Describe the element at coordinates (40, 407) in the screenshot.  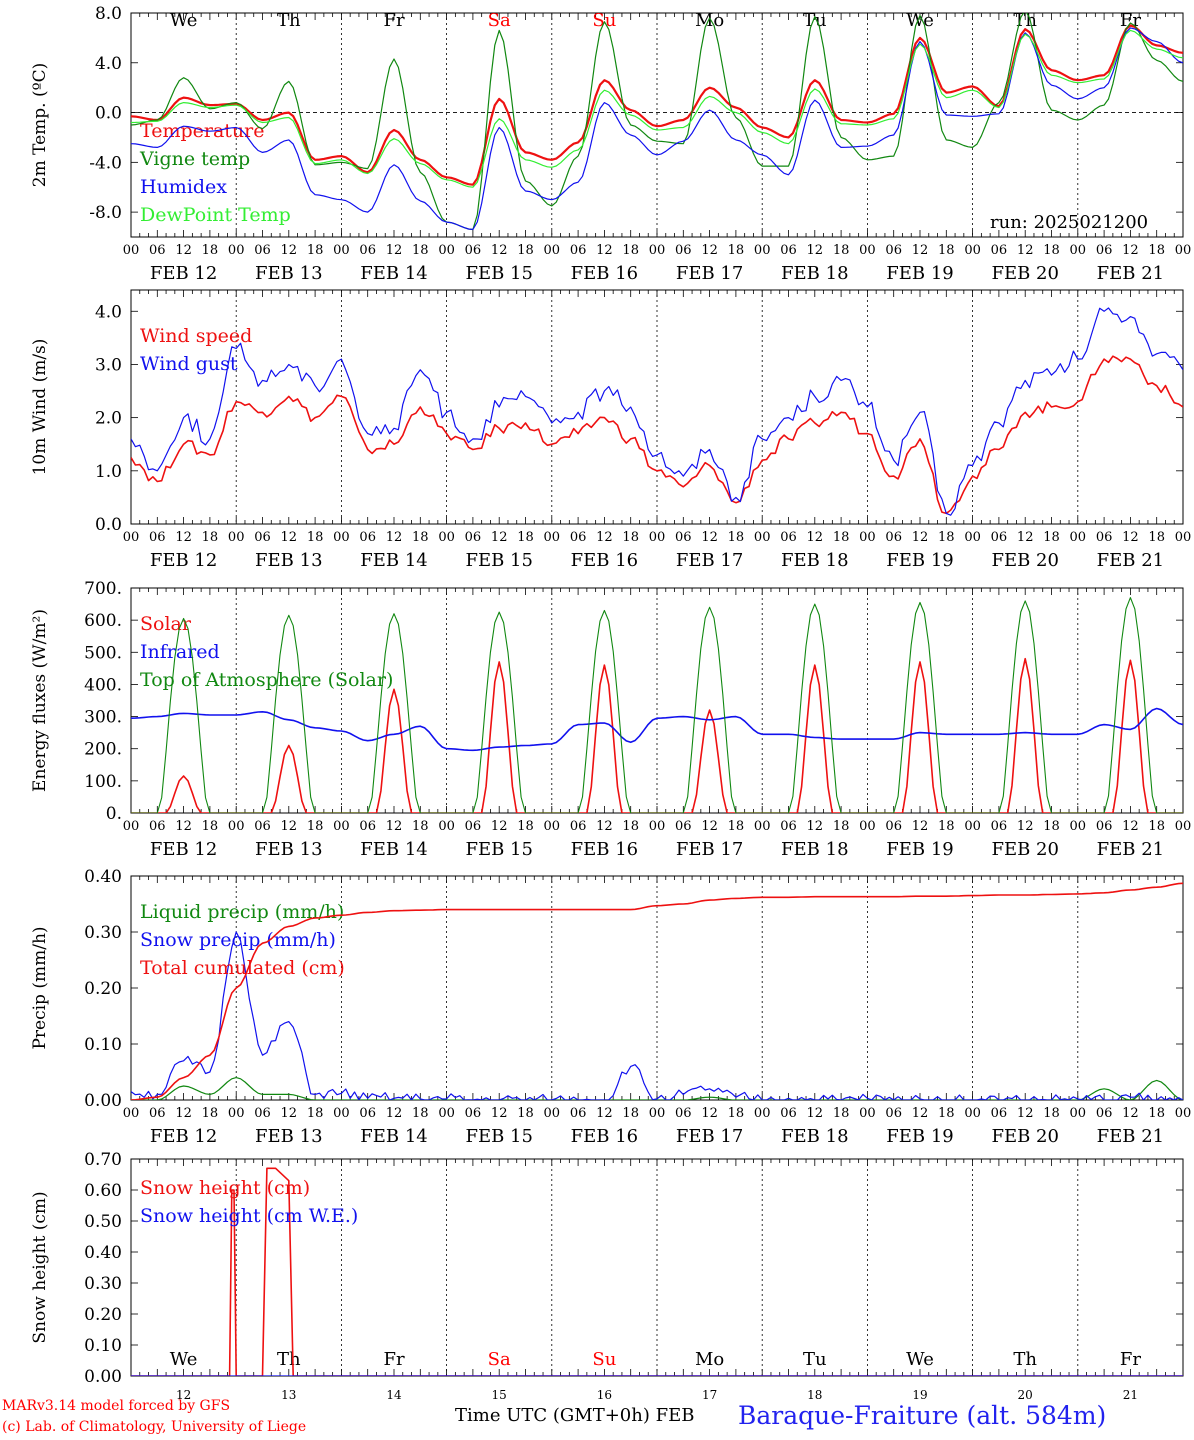
I see `y-axis-title: 10m Wind (m/s)` at that location.